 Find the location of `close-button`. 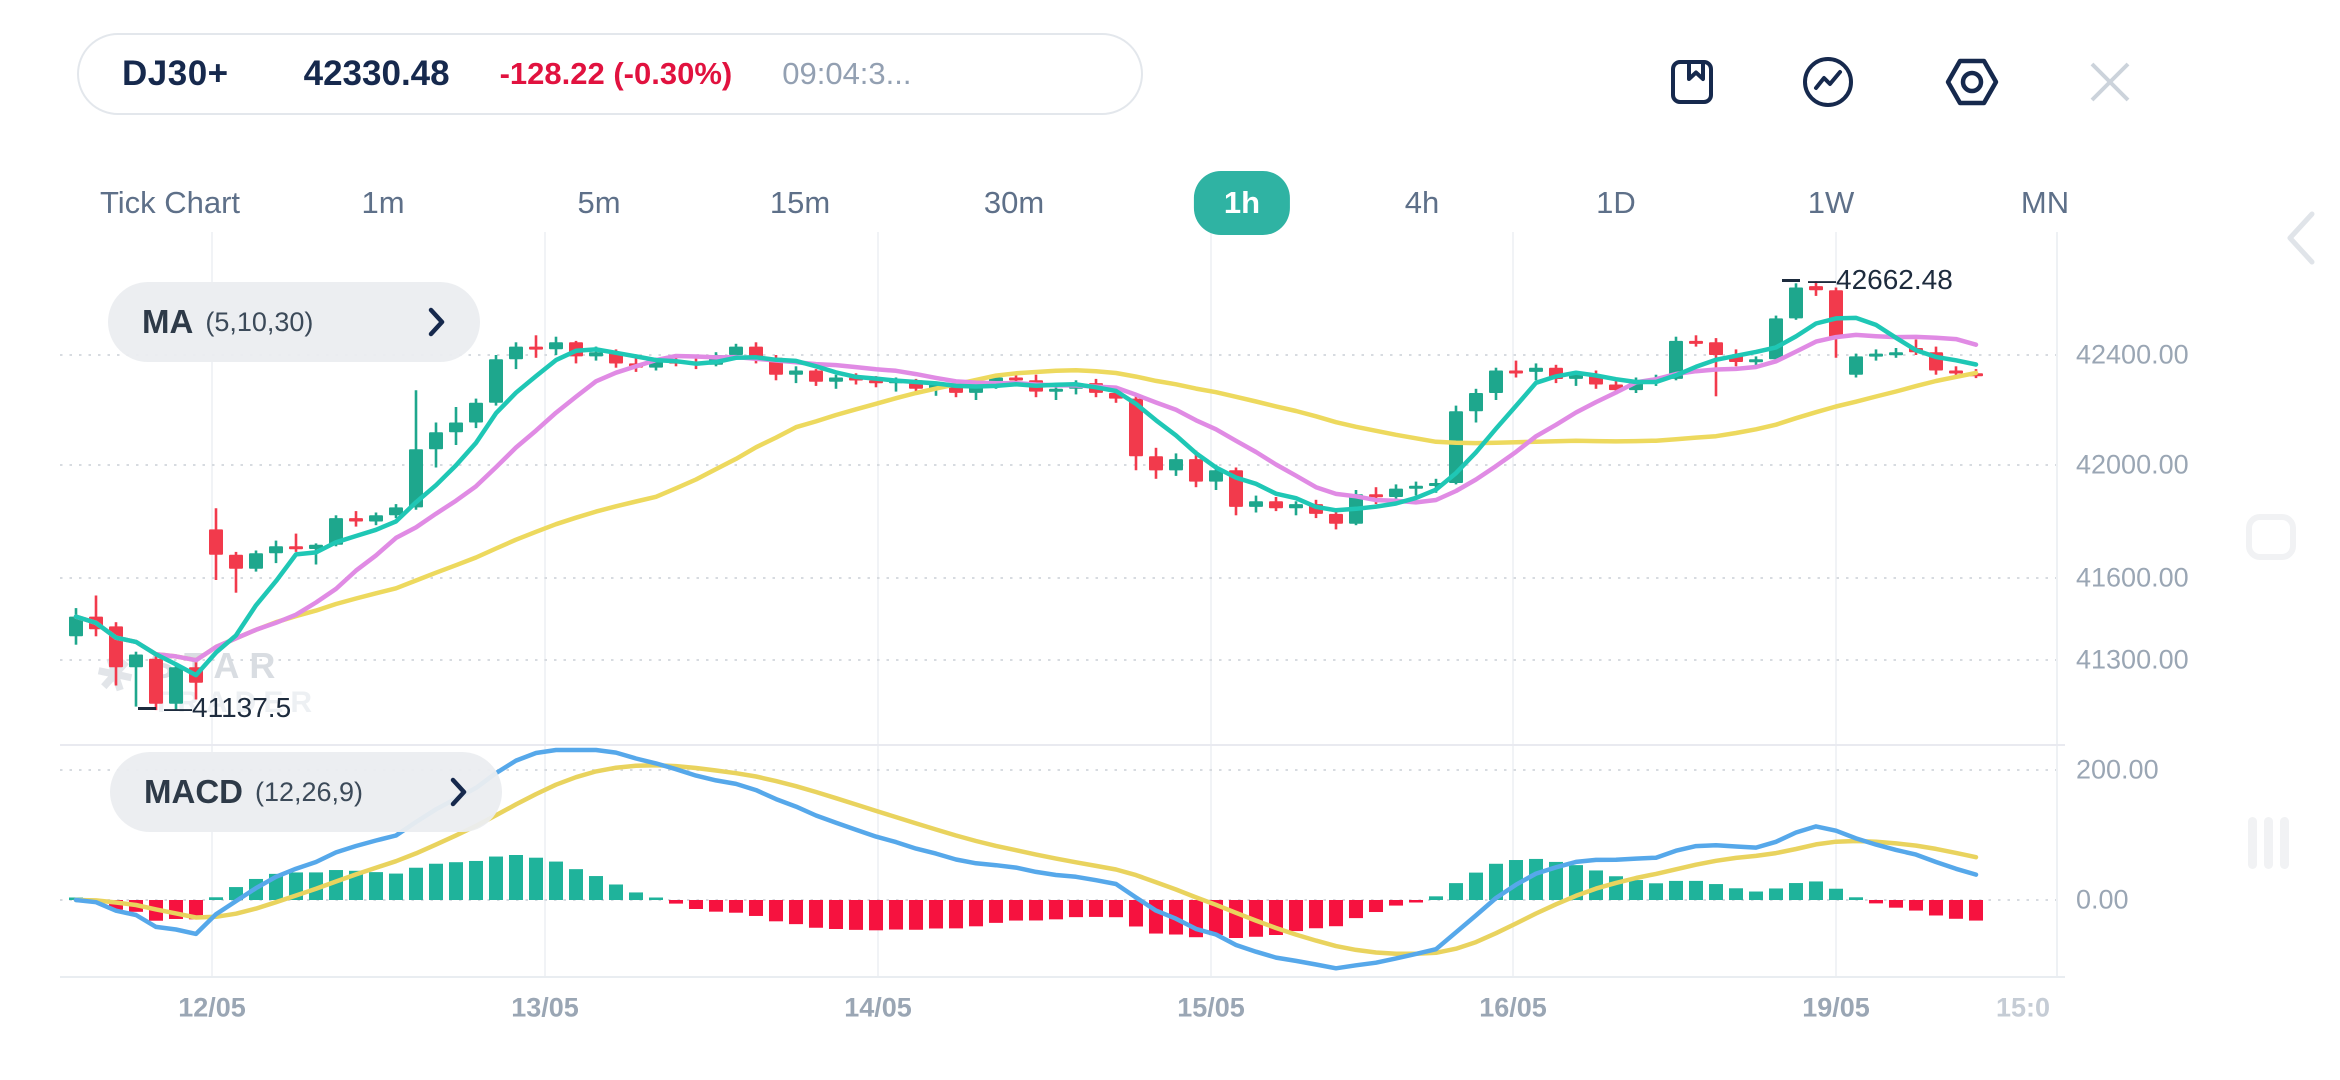

close-button is located at coordinates (2110, 82).